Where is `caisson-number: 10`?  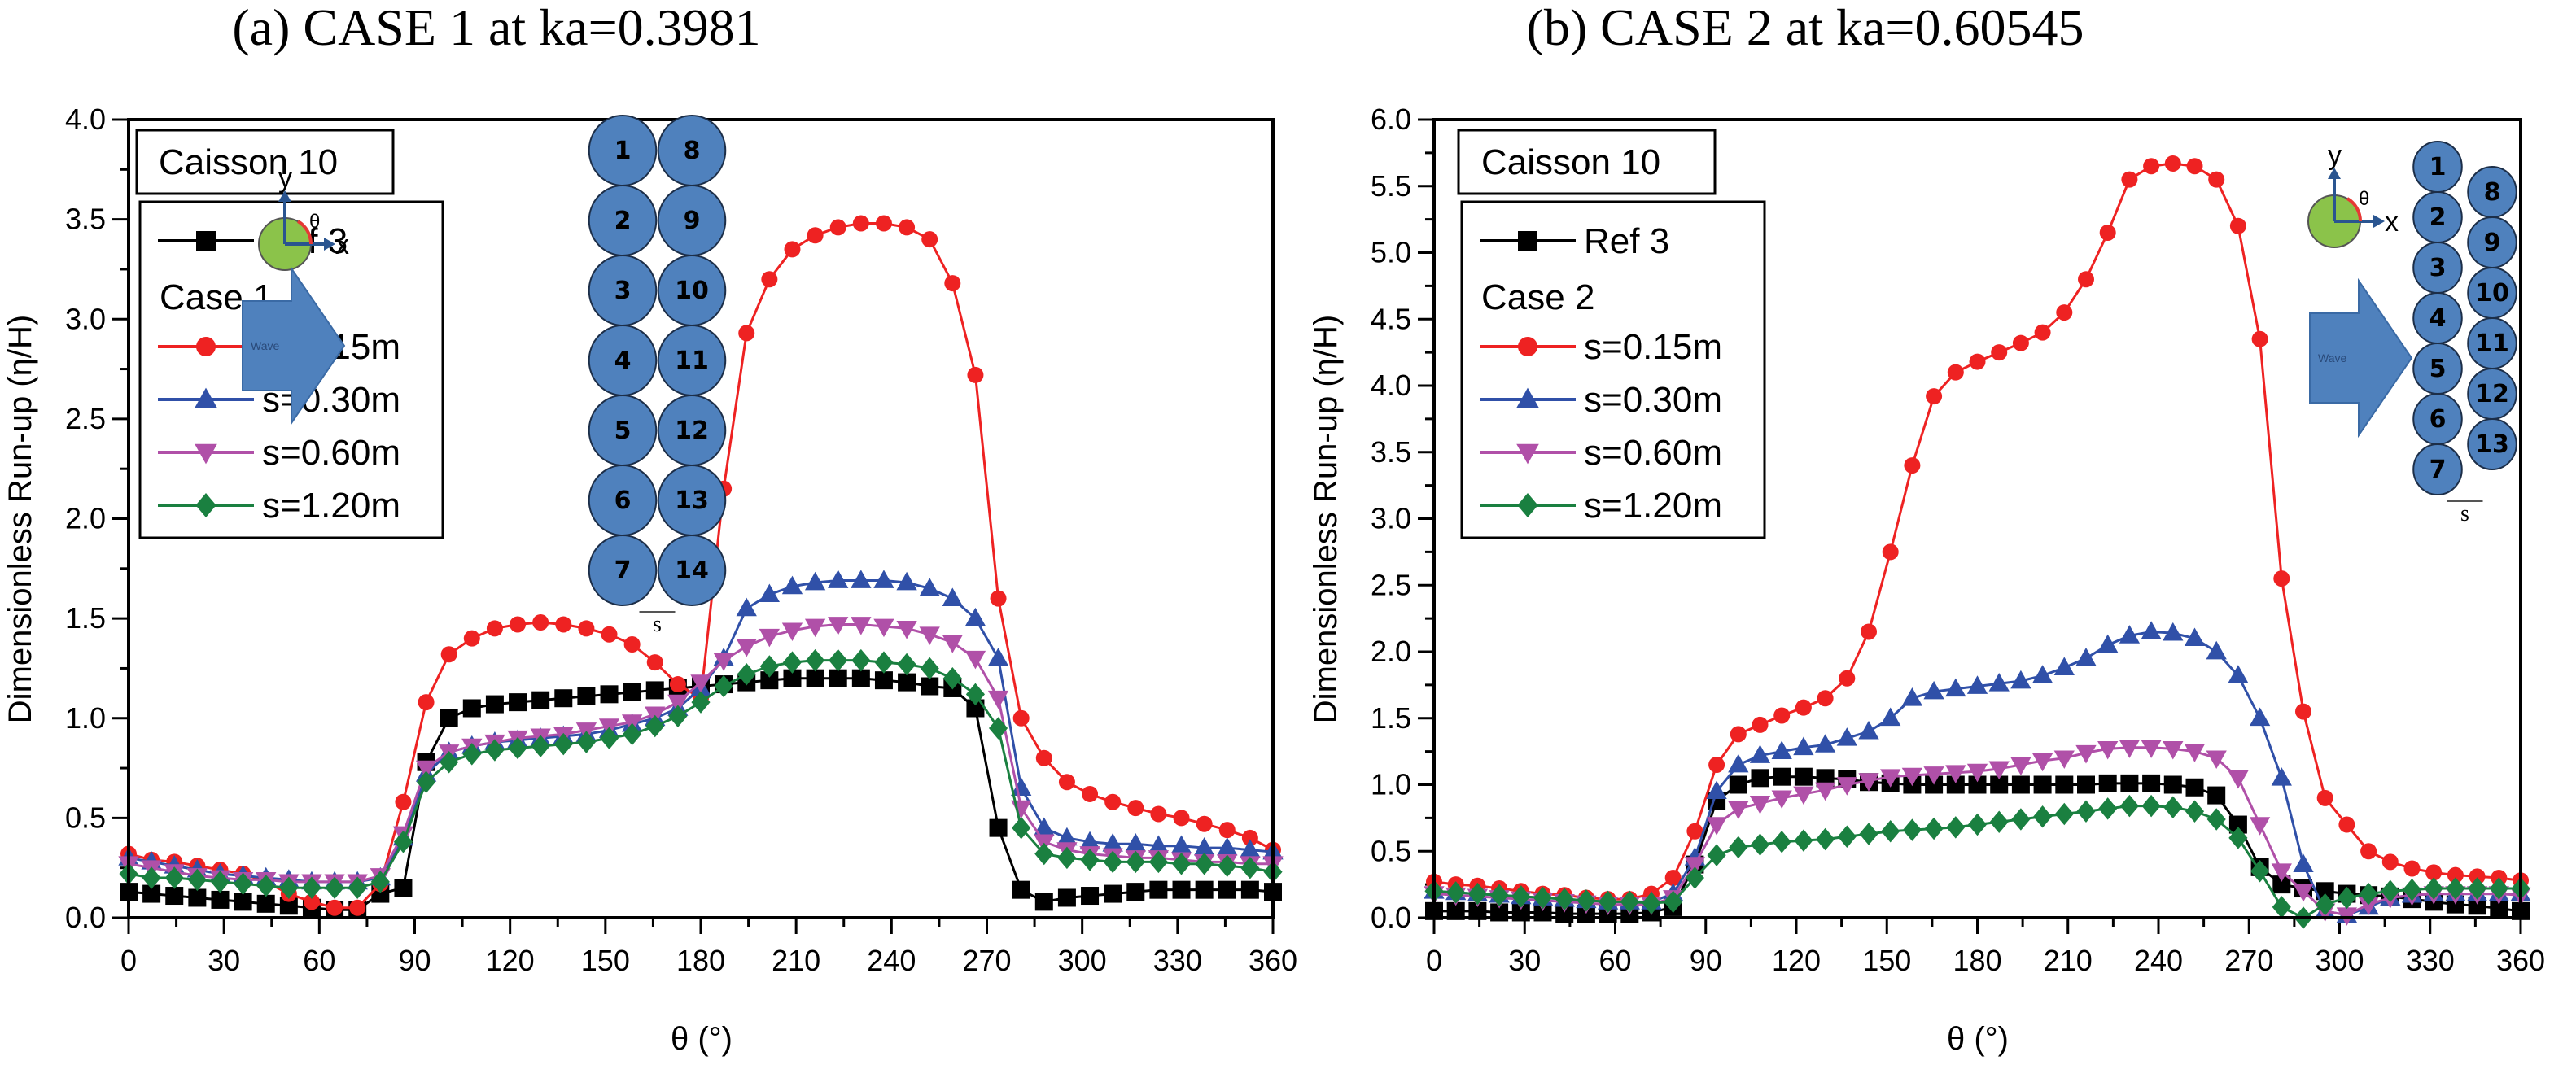
caisson-number: 10 is located at coordinates (692, 291).